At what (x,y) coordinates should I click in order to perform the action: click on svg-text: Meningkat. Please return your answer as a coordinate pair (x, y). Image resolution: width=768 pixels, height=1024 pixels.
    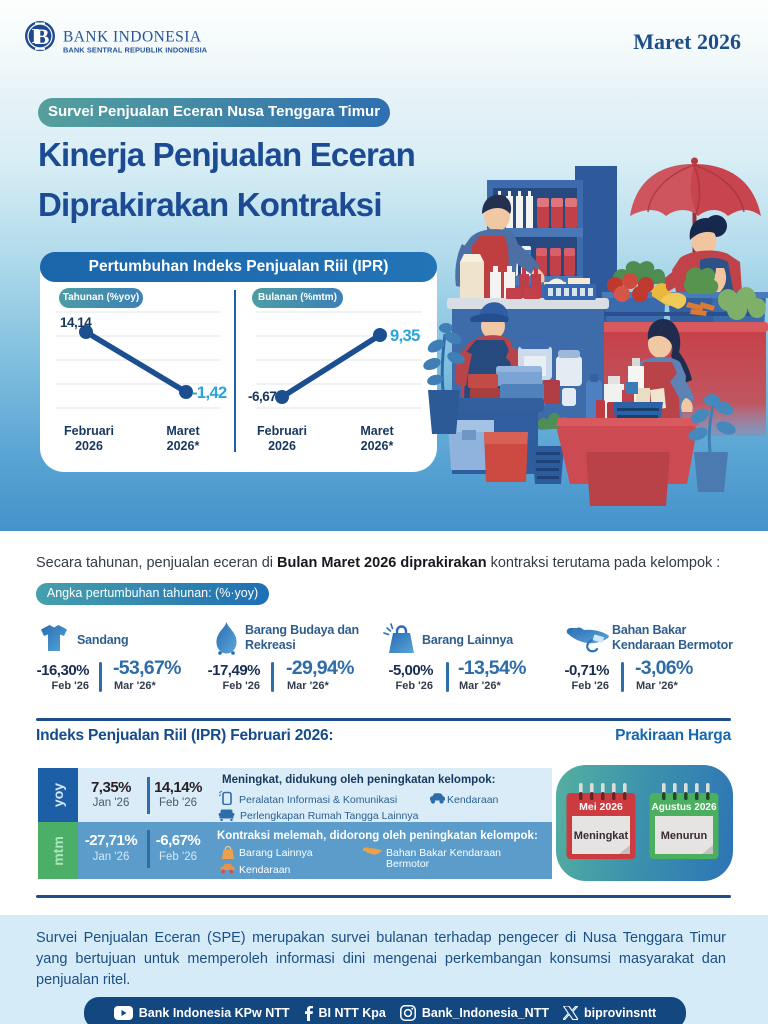
    Looking at the image, I should click on (601, 836).